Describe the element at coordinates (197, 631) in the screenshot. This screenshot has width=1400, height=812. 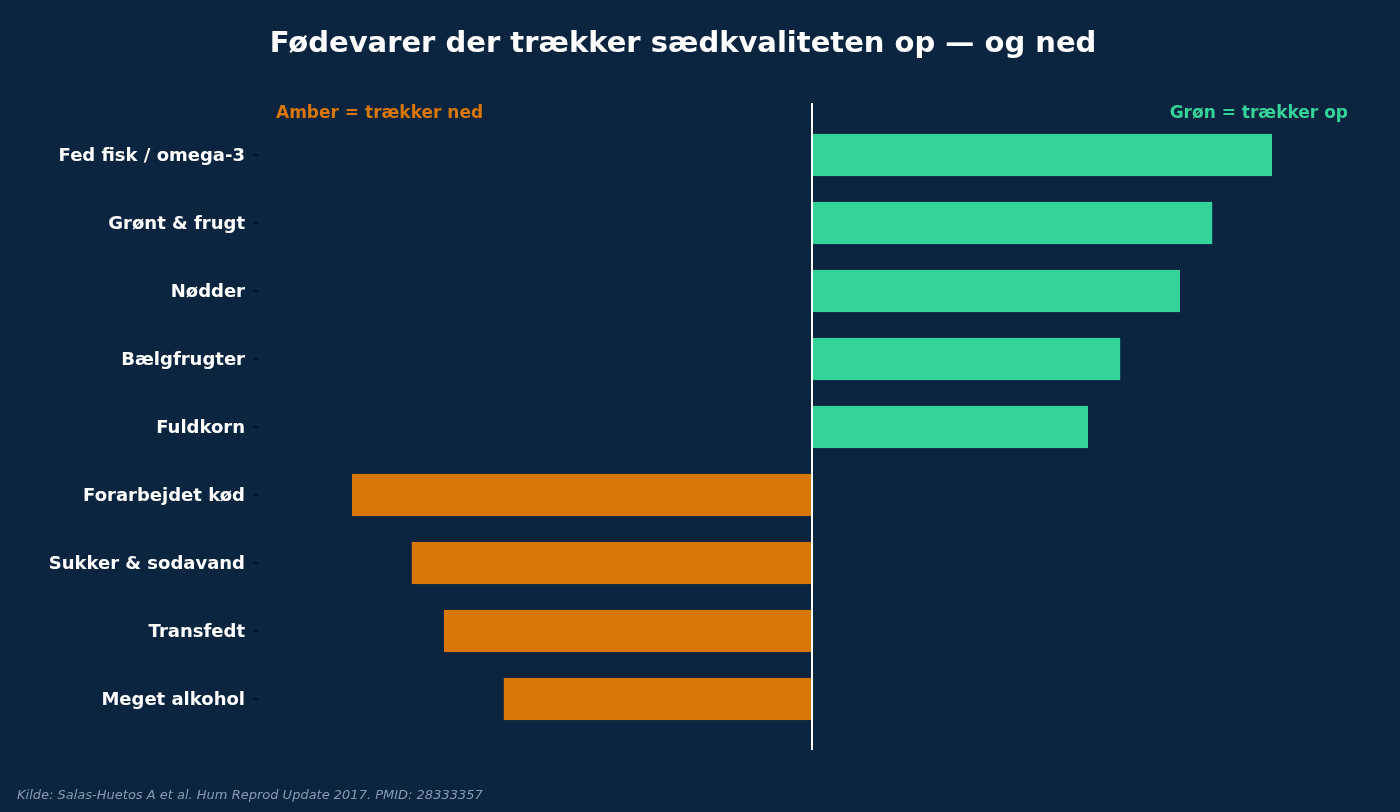
I see `y-tick-label: Transfedt` at that location.